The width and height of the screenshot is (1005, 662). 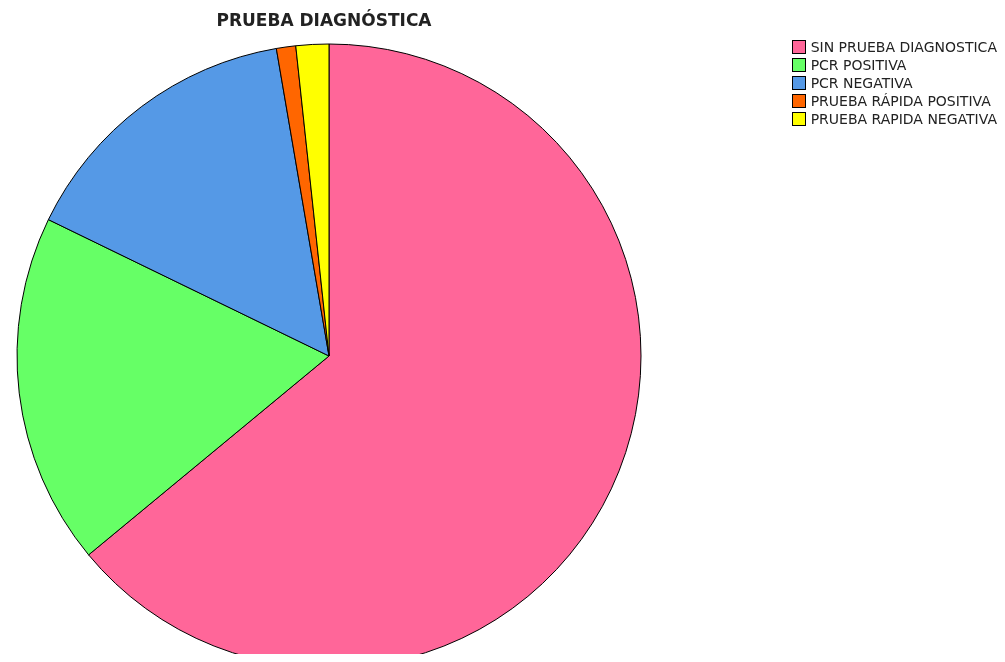 I want to click on chart-title: PRUEBA DIAGNÓSTICA, so click(x=324, y=20).